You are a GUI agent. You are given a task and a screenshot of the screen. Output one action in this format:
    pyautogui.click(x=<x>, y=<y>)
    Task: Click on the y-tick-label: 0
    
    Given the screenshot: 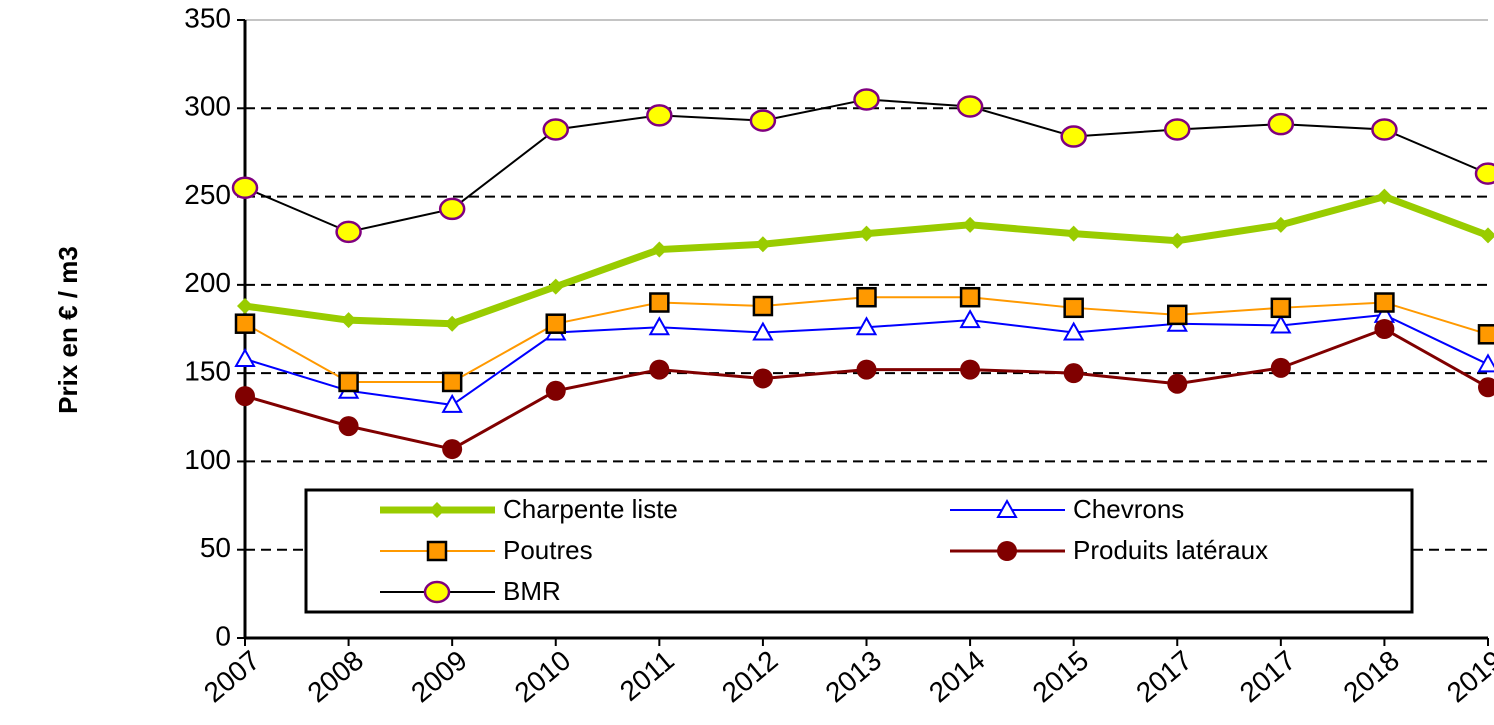 What is the action you would take?
    pyautogui.click(x=223, y=635)
    